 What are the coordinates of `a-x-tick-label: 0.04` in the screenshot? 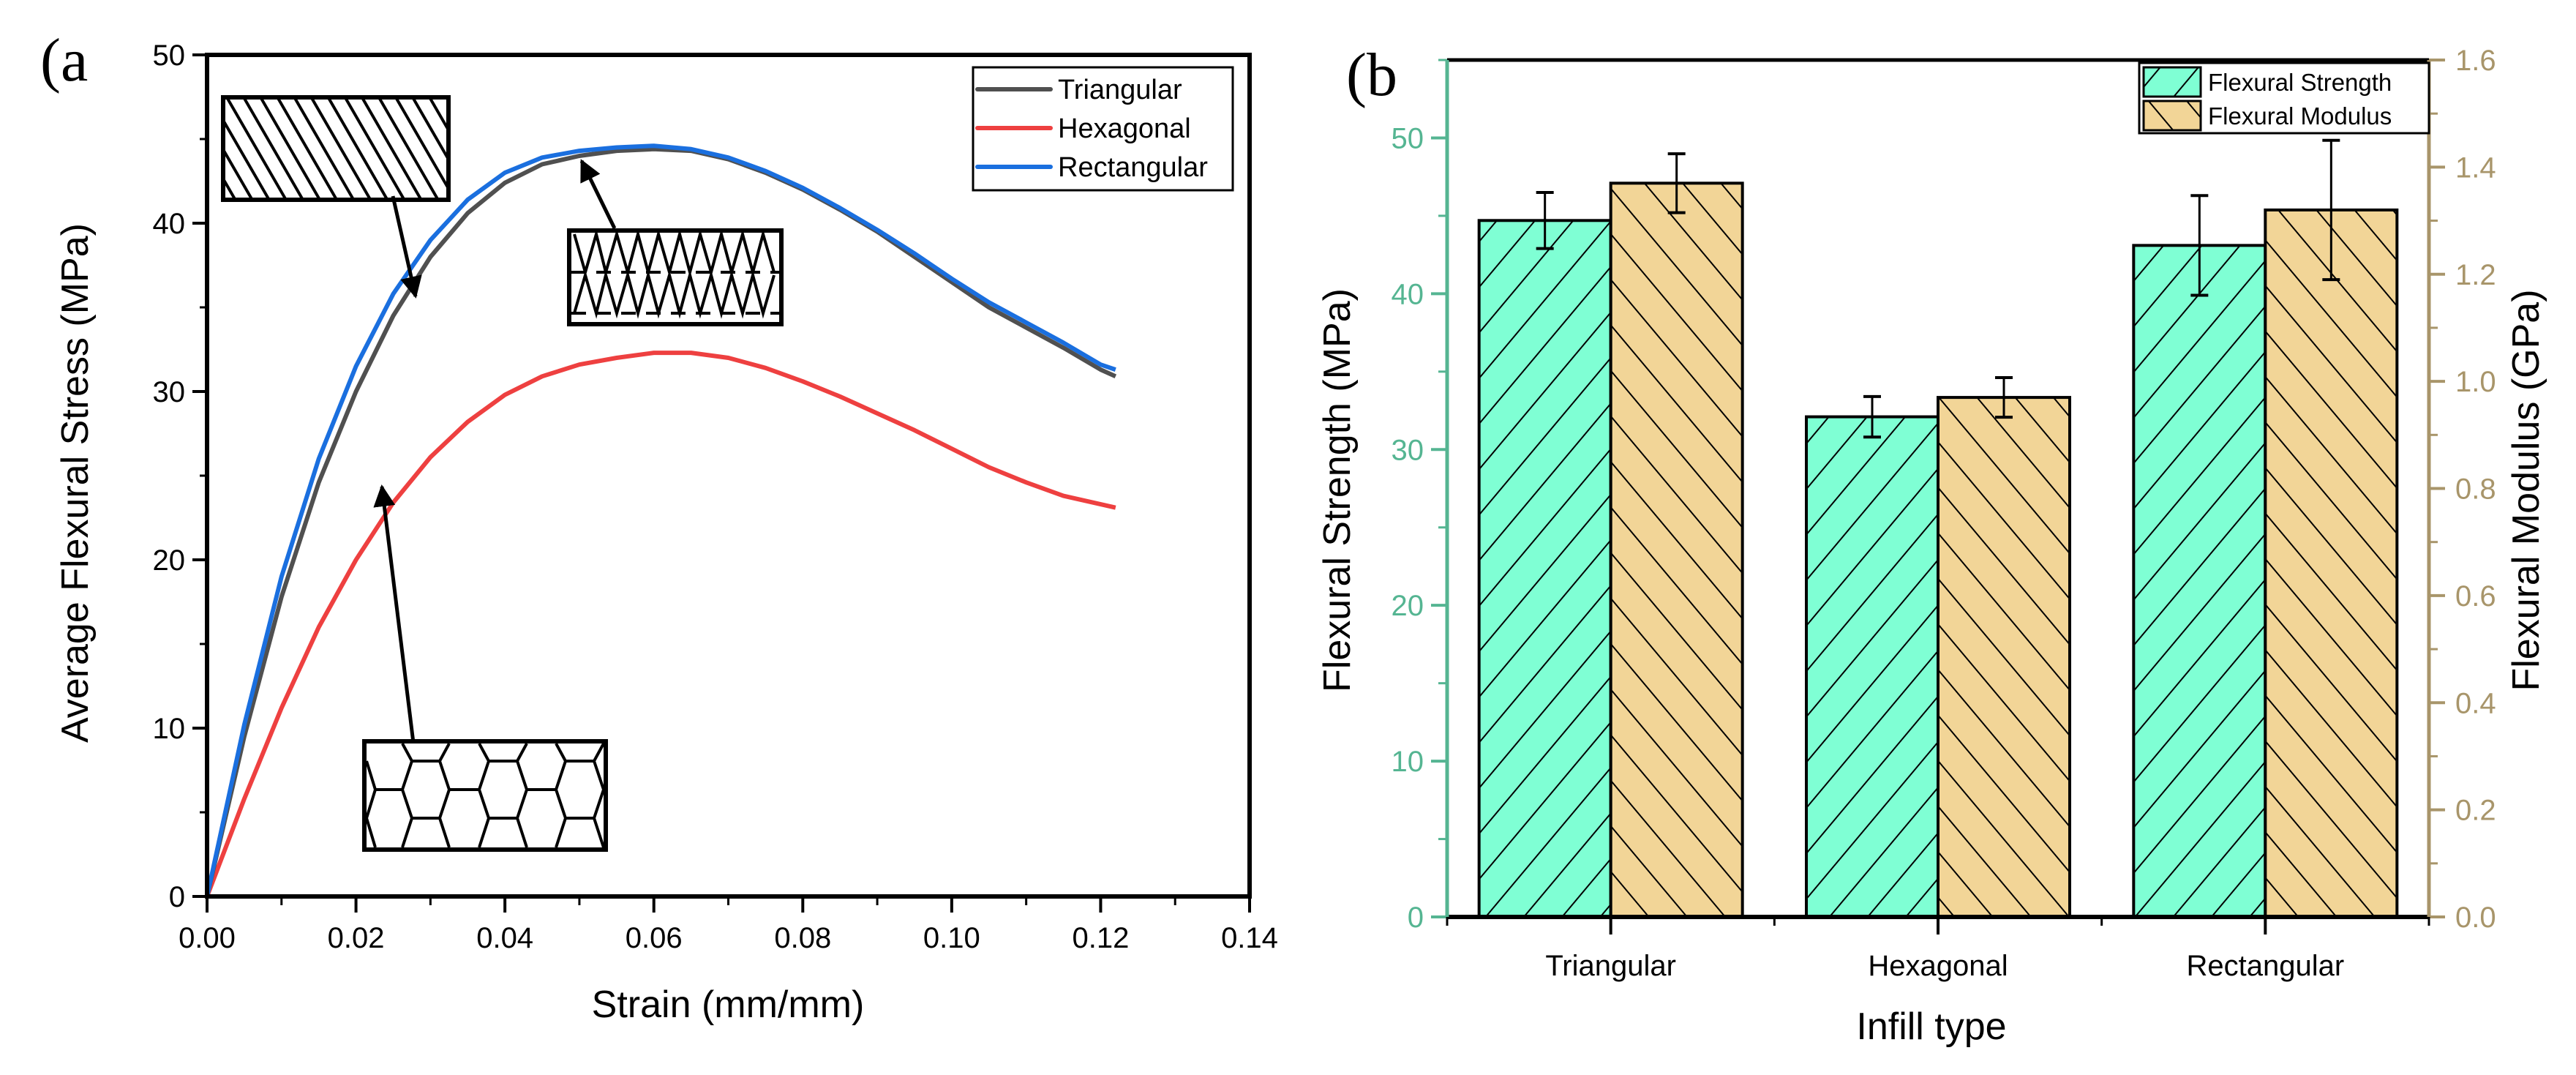 It's located at (505, 938).